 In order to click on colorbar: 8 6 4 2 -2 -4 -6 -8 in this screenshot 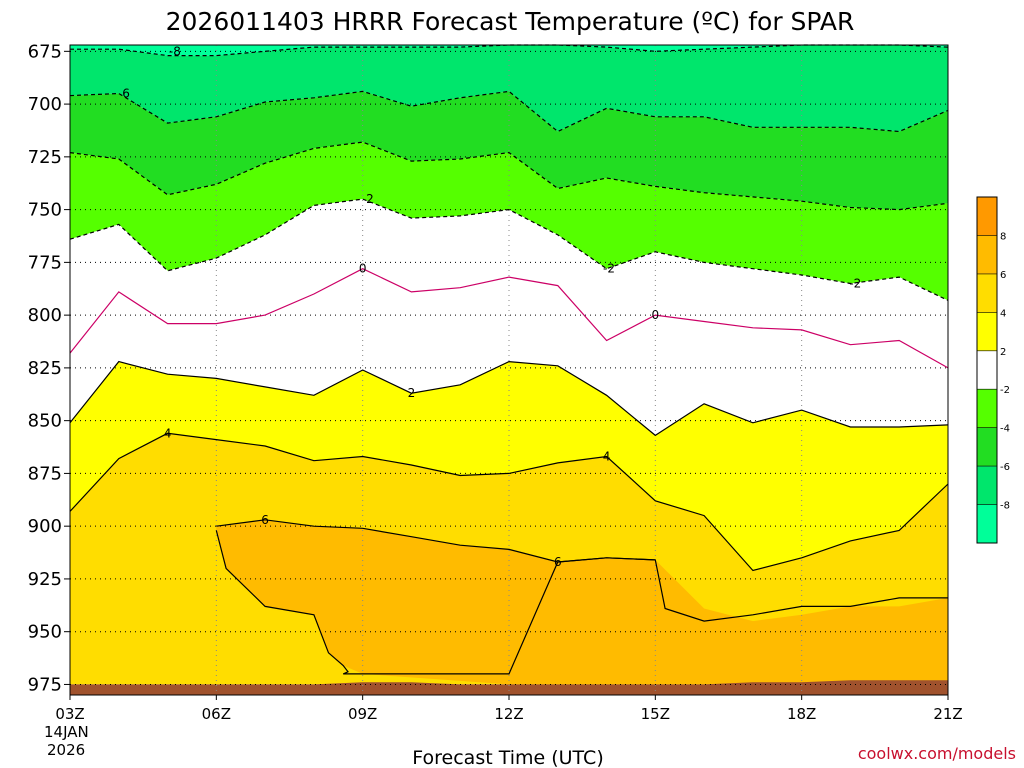, I will do `click(993, 370)`.